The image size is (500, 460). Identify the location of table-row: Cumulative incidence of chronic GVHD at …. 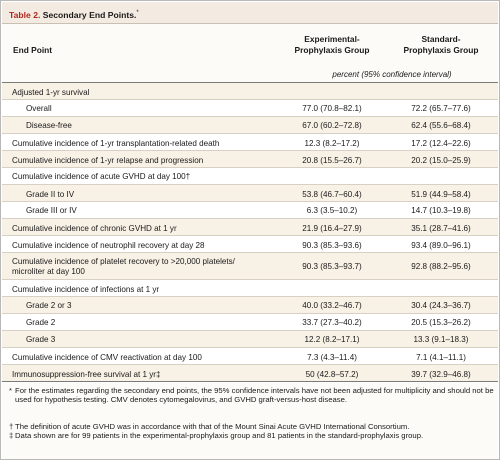
(250, 227).